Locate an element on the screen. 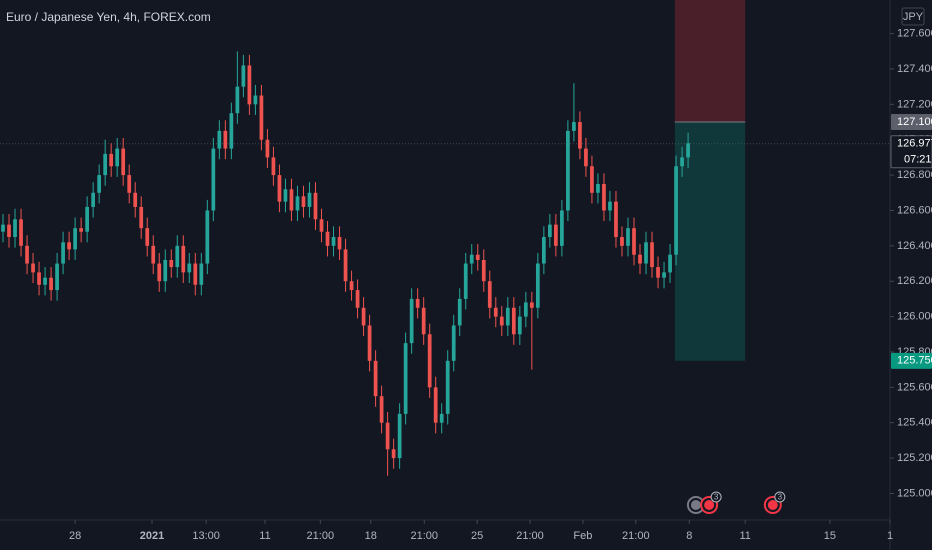  y-tick-label: 127.200 is located at coordinates (914, 104).